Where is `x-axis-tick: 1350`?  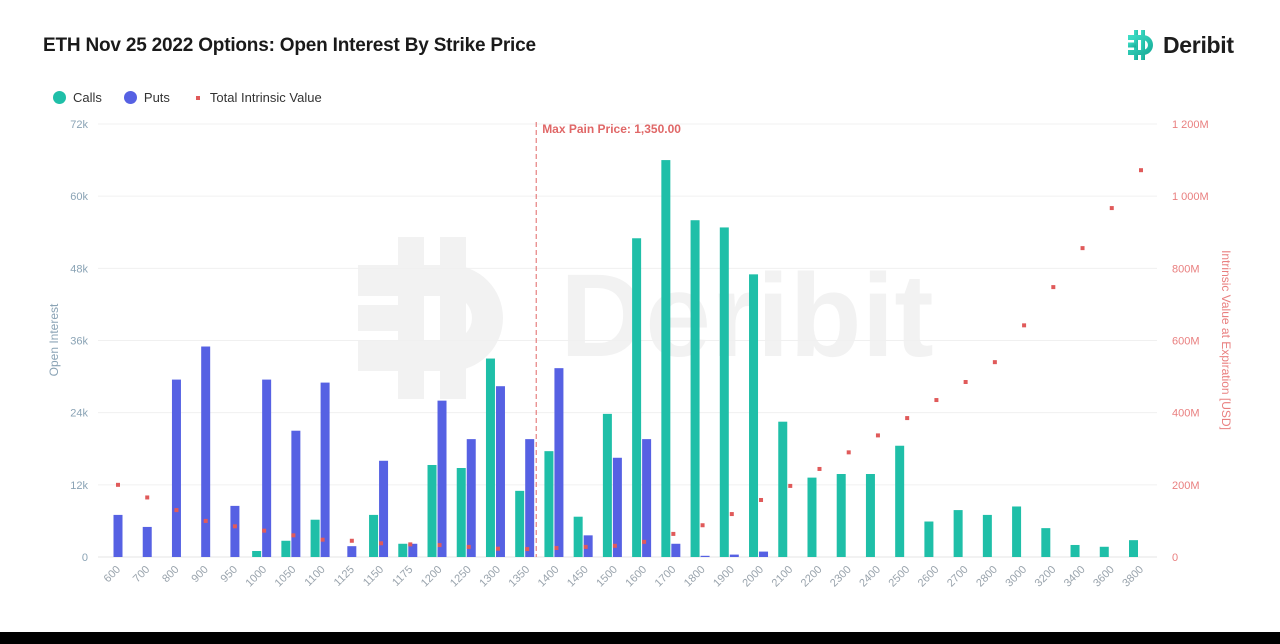 x-axis-tick: 1350 is located at coordinates (520, 577).